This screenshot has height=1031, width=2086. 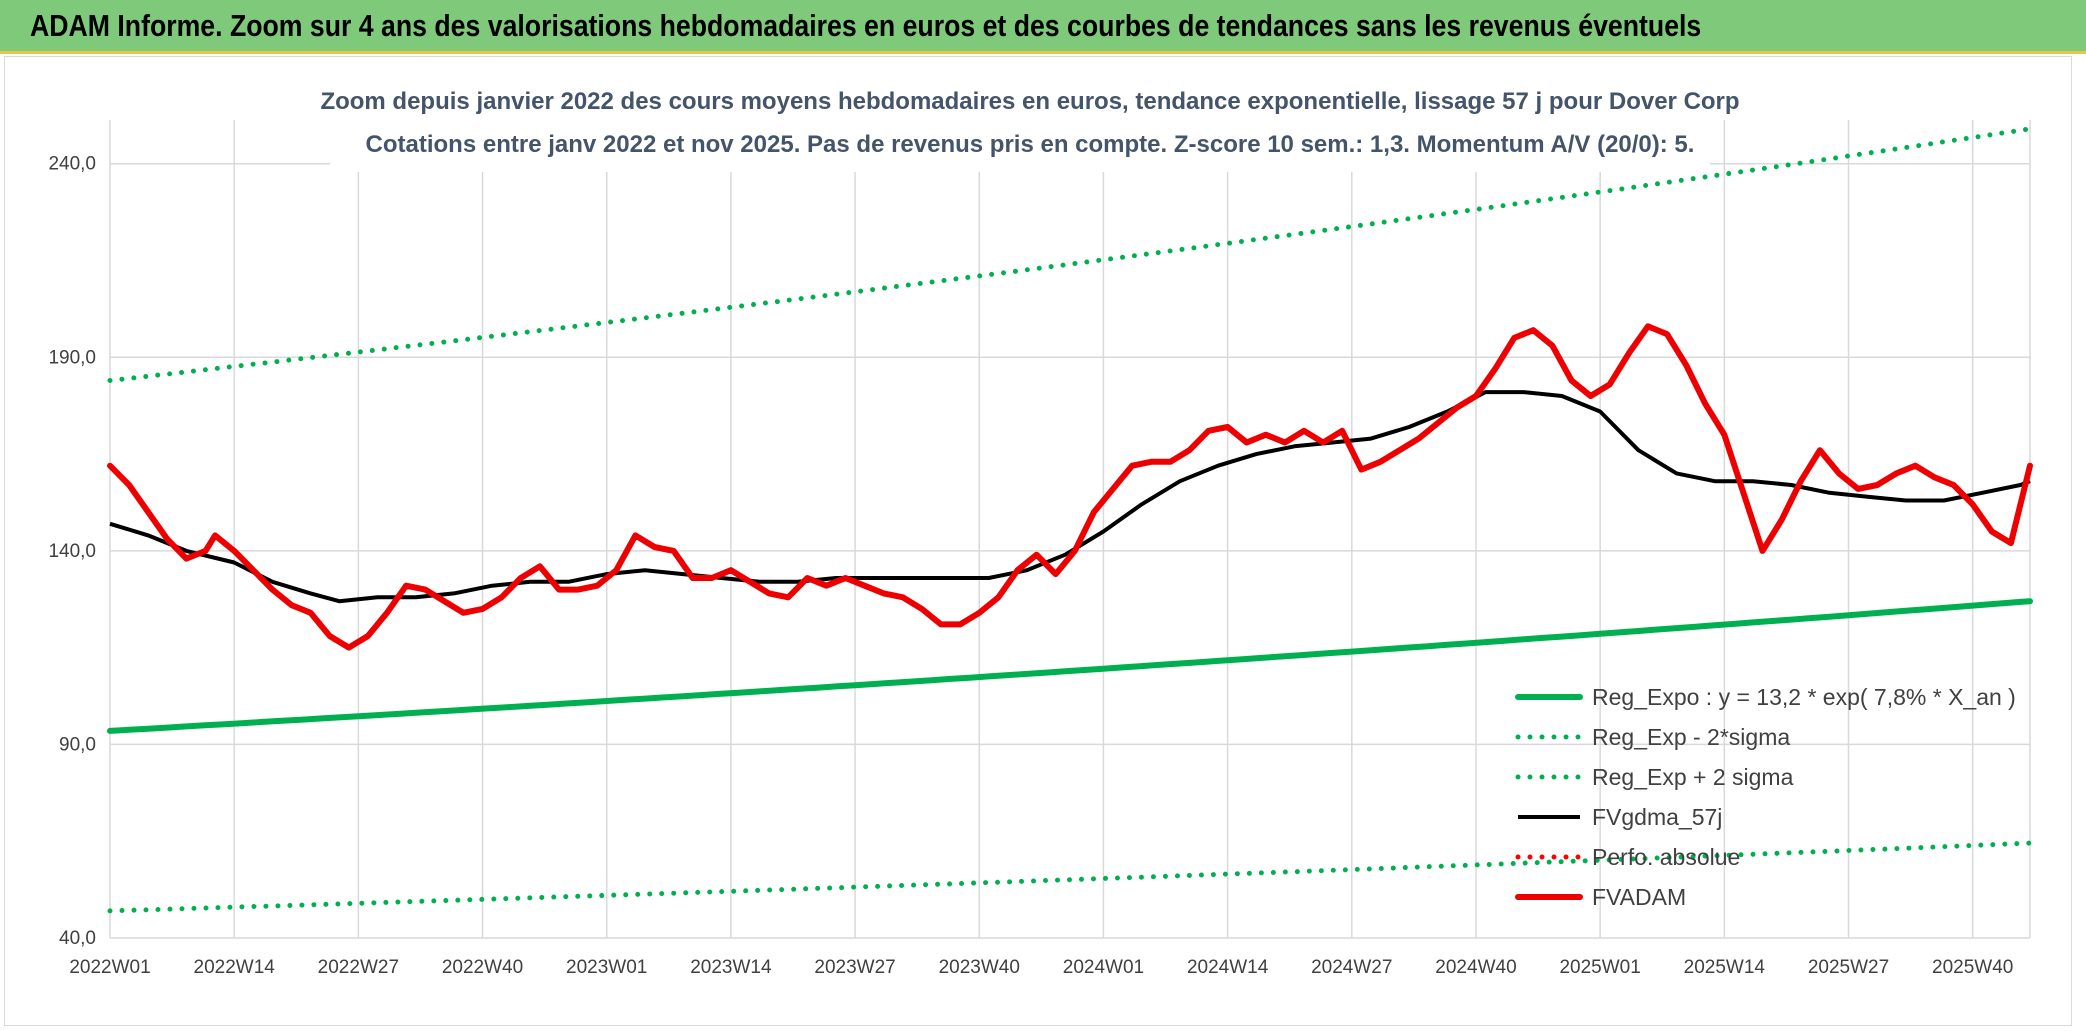 I want to click on legend-label: Perfo. absolue, so click(x=1666, y=857).